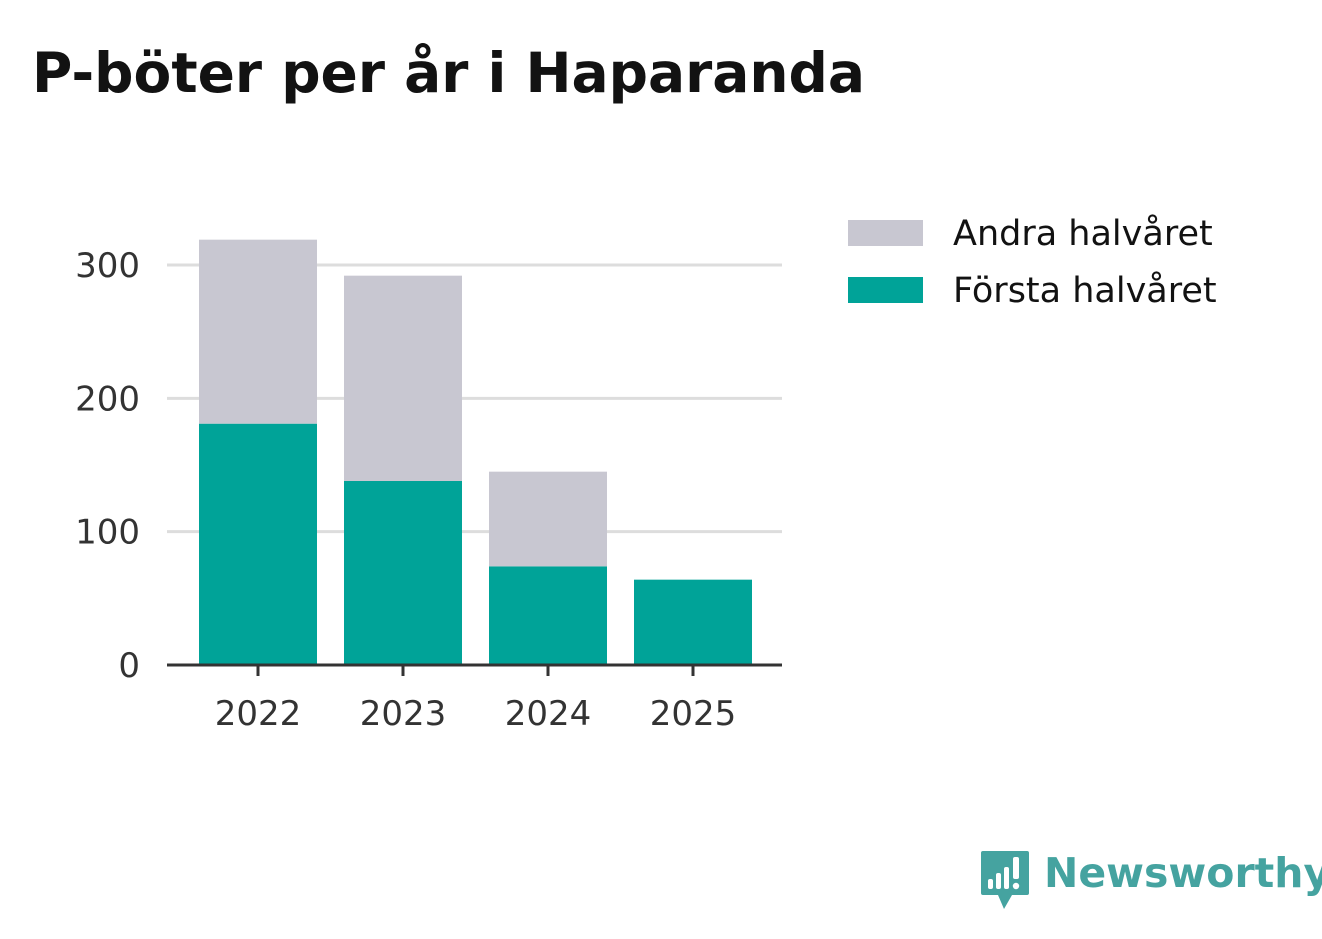  Describe the element at coordinates (107, 466) in the screenshot. I see `y-axis: 0 100 200 300` at that location.